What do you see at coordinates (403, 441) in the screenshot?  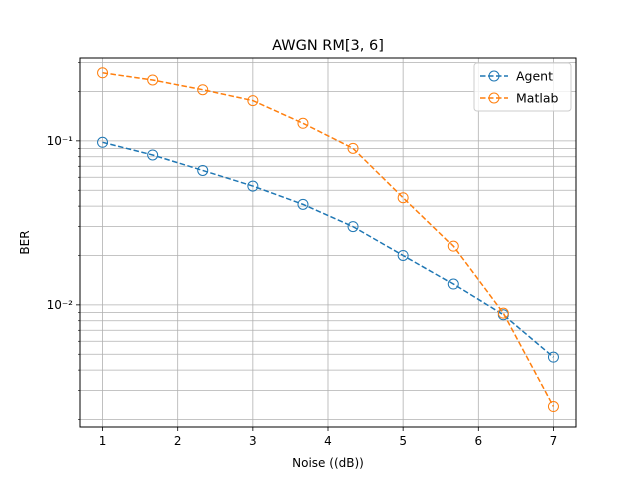 I see `x-tick-label: 5` at bounding box center [403, 441].